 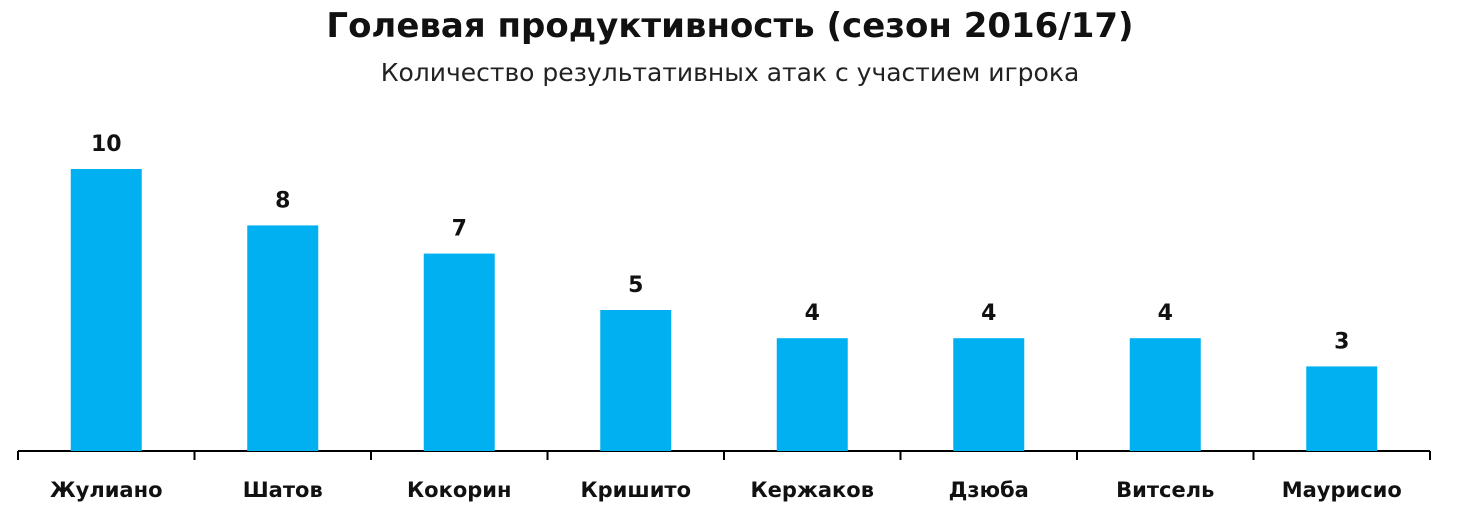 What do you see at coordinates (106, 490) in the screenshot?
I see `category-label: Жулиано` at bounding box center [106, 490].